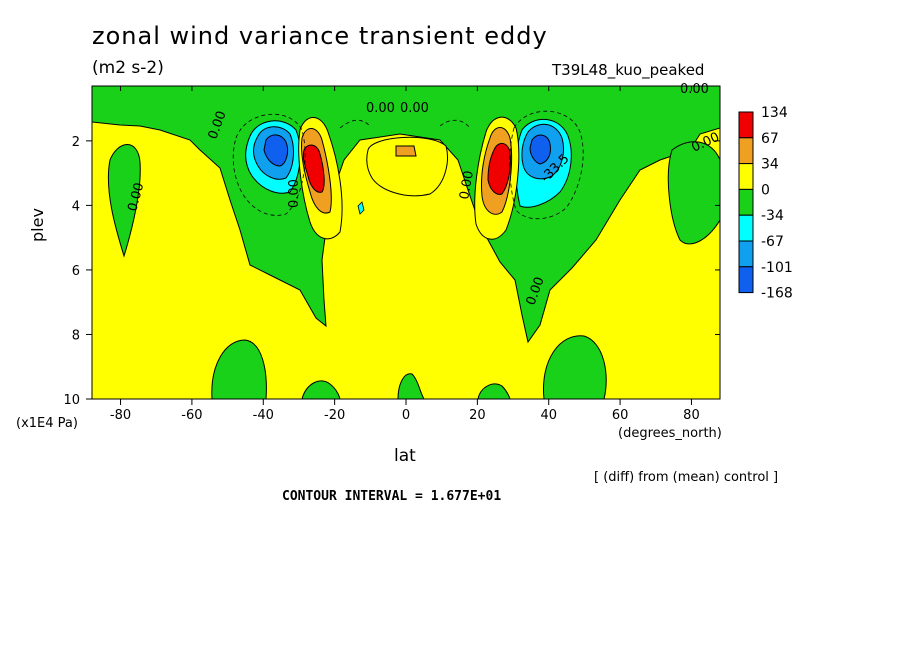 Image resolution: width=904 pixels, height=654 pixels. What do you see at coordinates (191, 415) in the screenshot?
I see `x-tick-label: -60` at bounding box center [191, 415].